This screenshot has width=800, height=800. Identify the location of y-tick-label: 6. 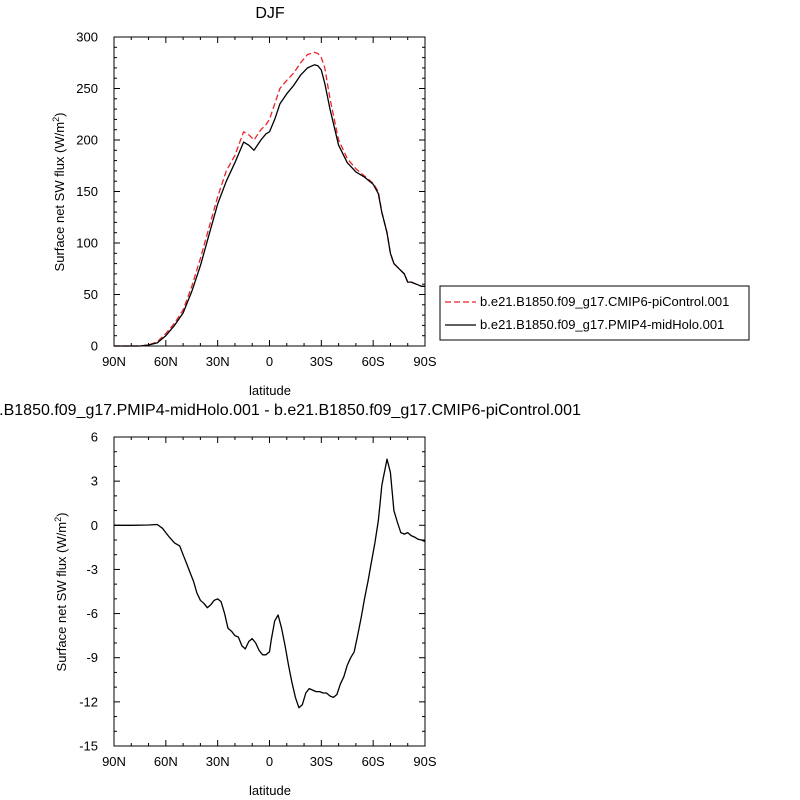
(94, 437).